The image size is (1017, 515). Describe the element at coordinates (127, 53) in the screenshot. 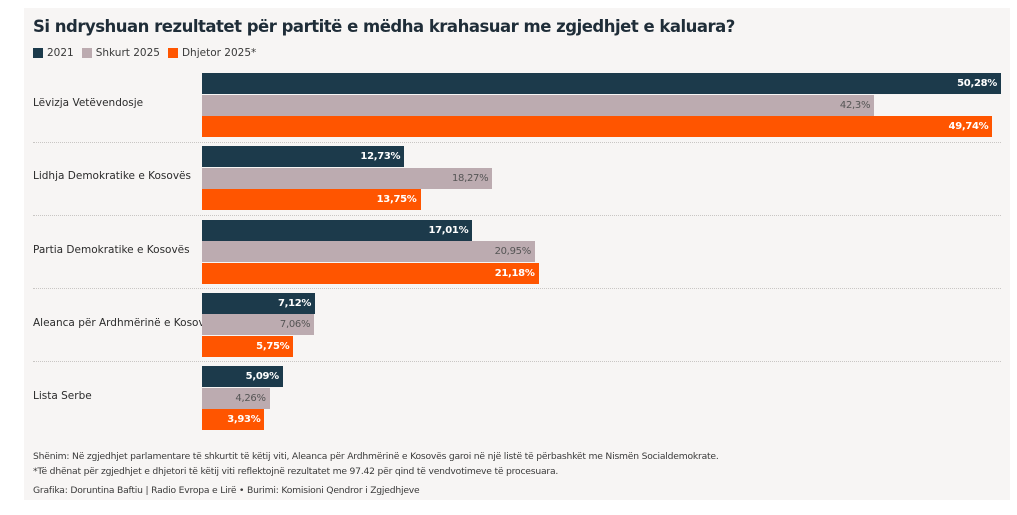

I see `legend-label: Shkurt 2025` at that location.